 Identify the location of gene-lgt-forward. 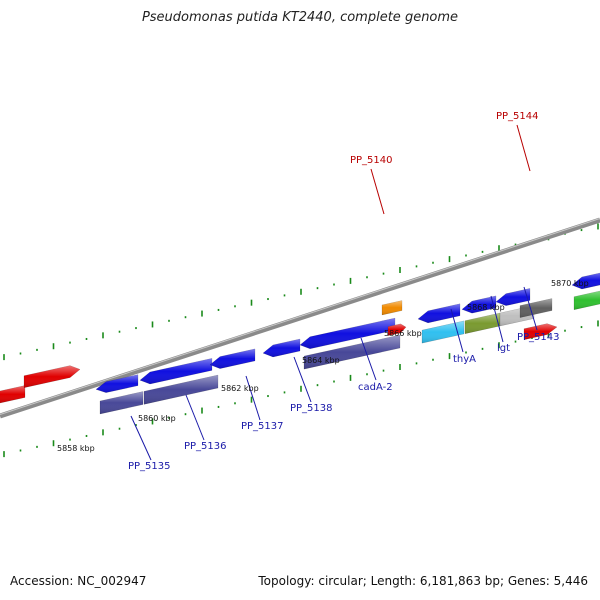
(479, 304).